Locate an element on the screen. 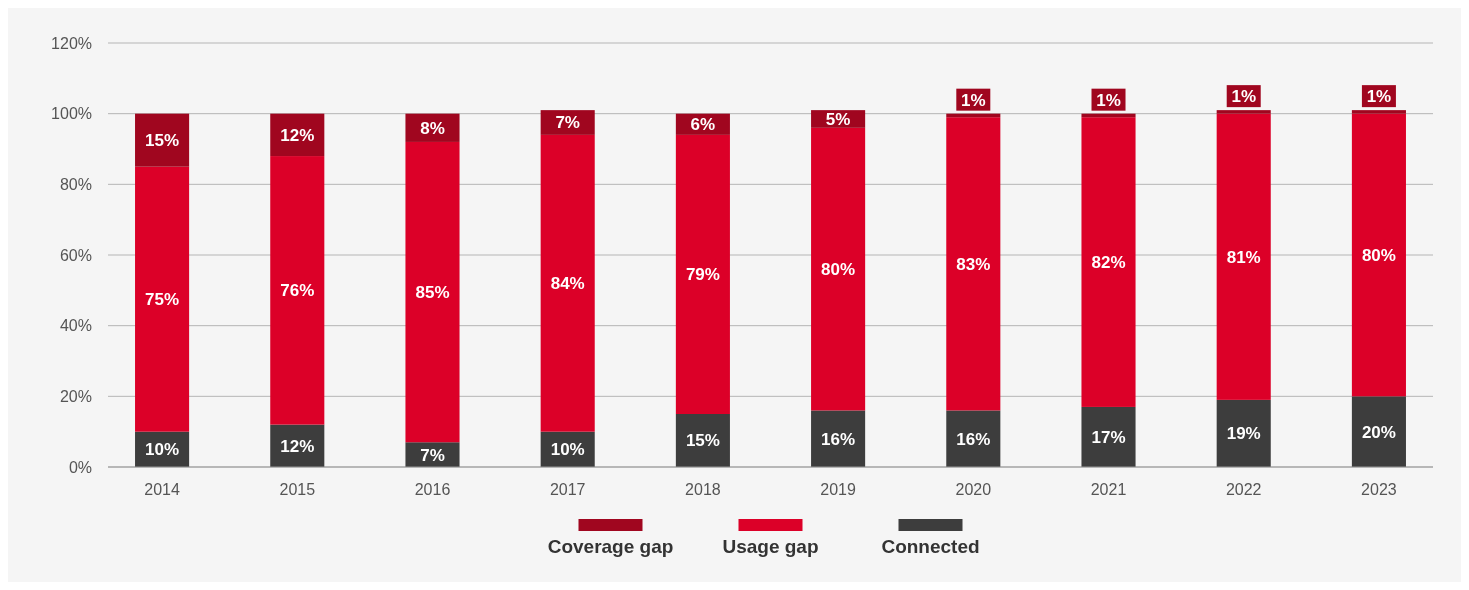 The width and height of the screenshot is (1469, 590). legend-label: Connected is located at coordinates (930, 546).